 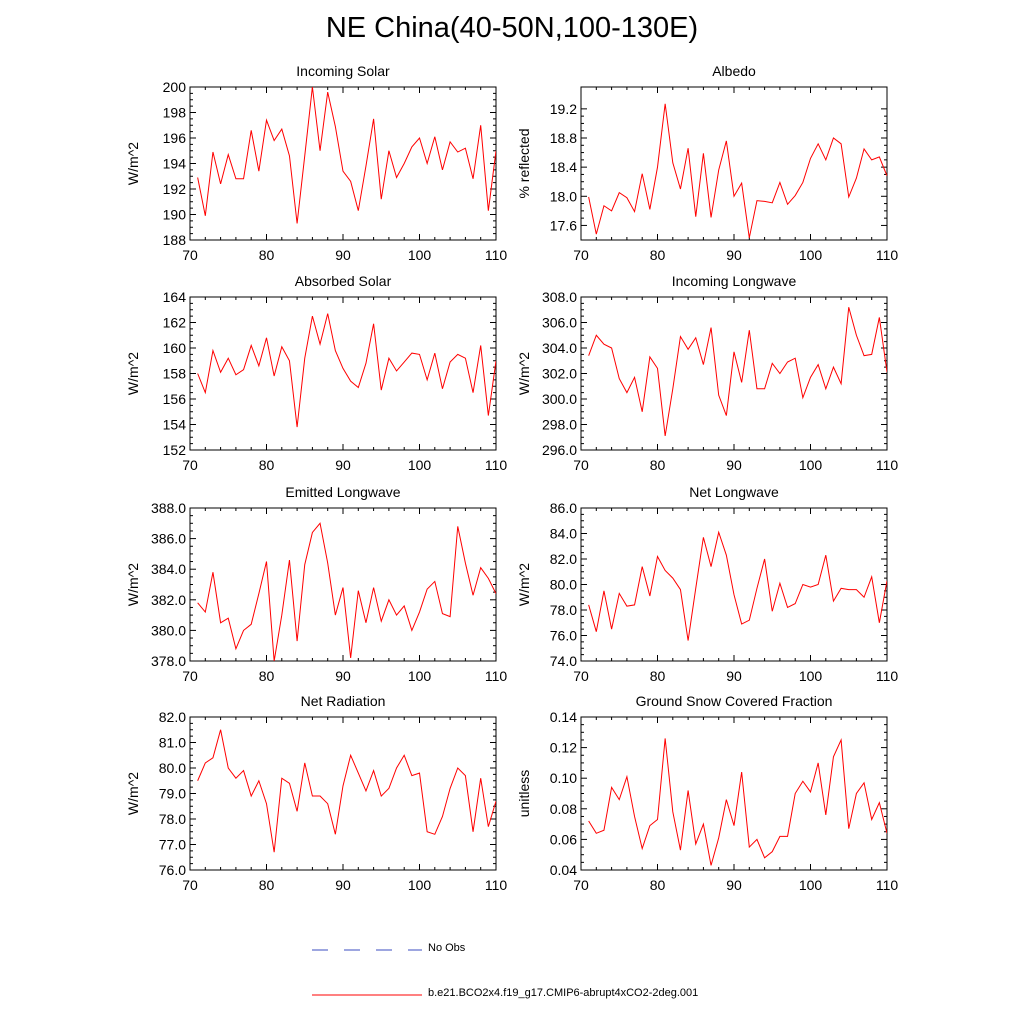 What do you see at coordinates (168, 630) in the screenshot?
I see `chart-4-ytick-label: 380.0` at bounding box center [168, 630].